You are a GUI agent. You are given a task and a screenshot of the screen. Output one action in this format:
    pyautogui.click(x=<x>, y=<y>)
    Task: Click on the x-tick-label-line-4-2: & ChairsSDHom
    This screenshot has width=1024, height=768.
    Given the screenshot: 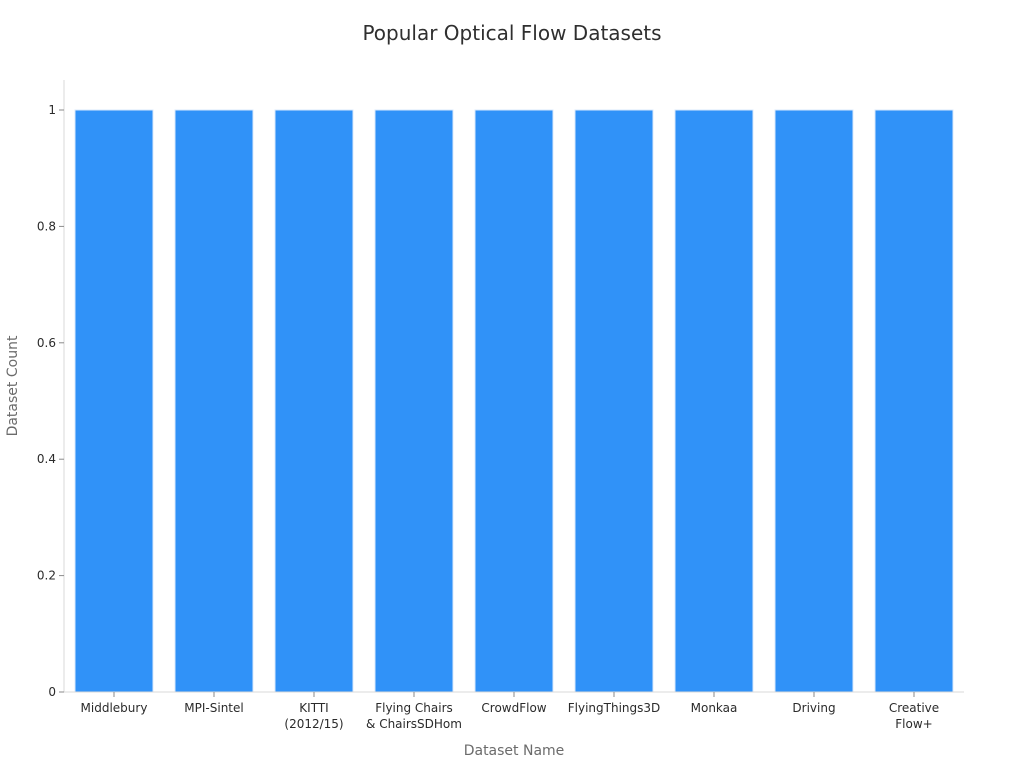 What is the action you would take?
    pyautogui.click(x=414, y=724)
    